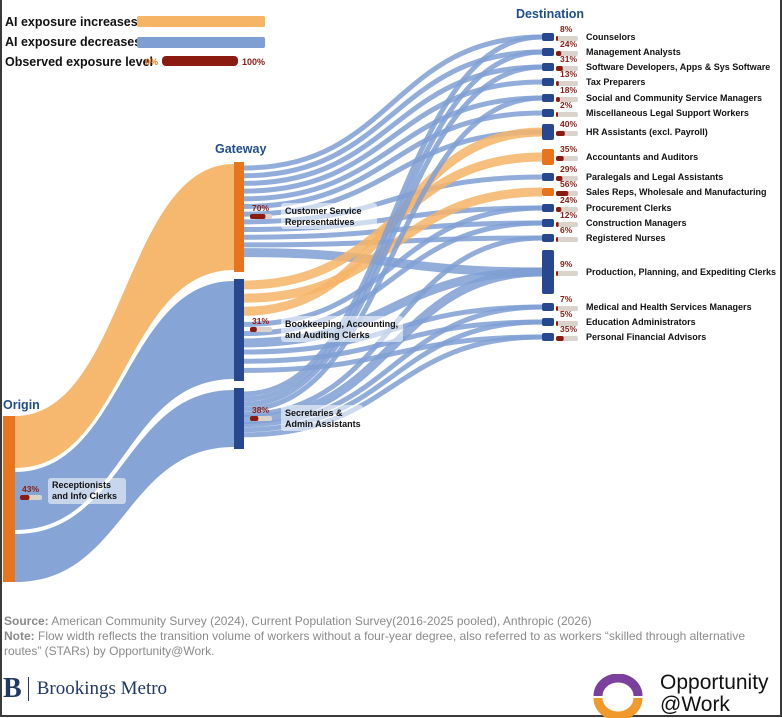  Describe the element at coordinates (618, 696) in the screenshot. I see `opportunity-ring-icon` at that location.